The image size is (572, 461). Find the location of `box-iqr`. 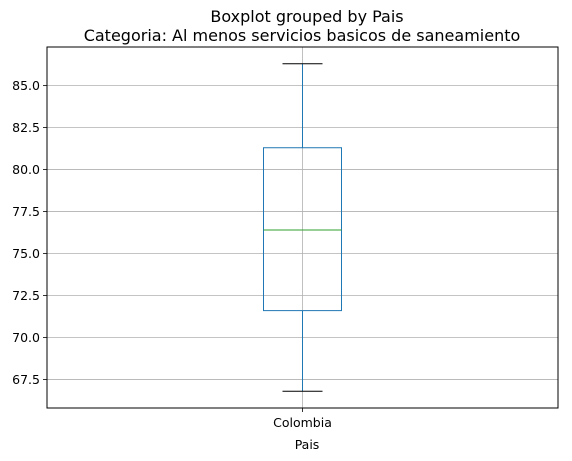

box-iqr is located at coordinates (302, 229).